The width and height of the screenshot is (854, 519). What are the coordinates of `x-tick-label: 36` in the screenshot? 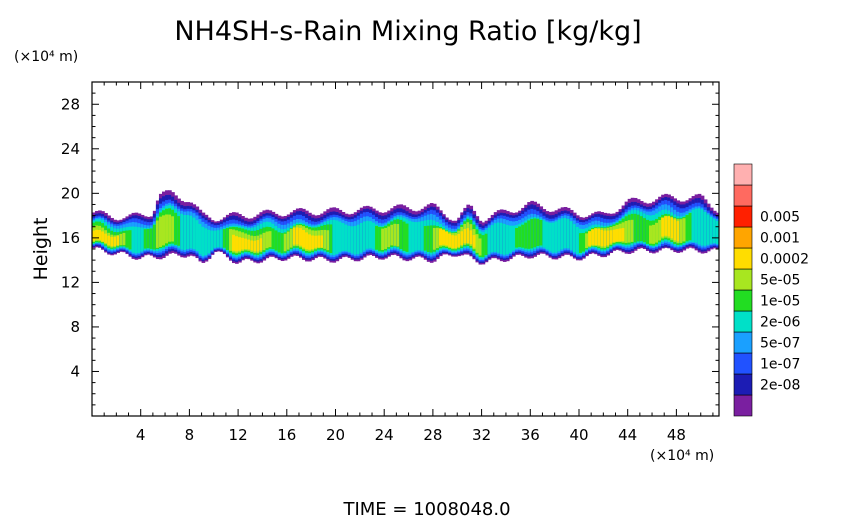 It's located at (530, 435).